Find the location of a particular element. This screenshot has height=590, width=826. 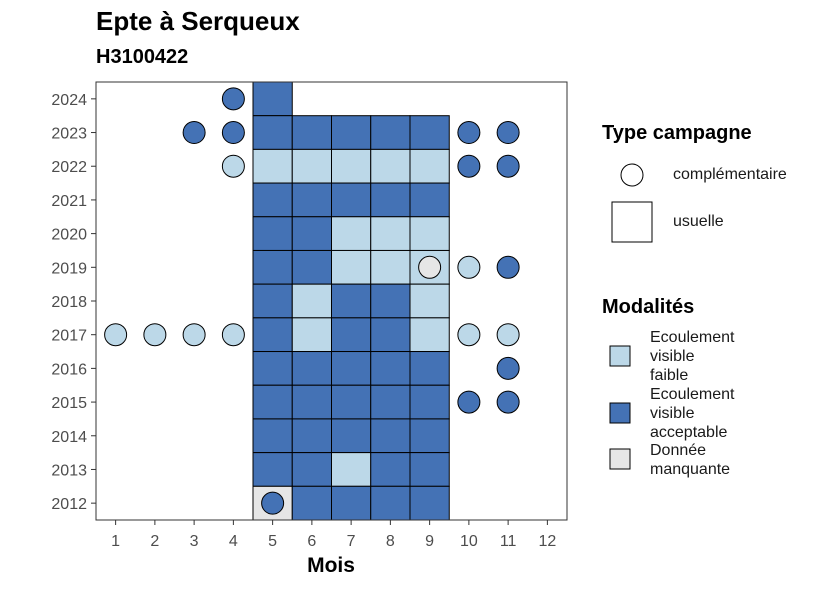

y-tick-label-2021: 2021 is located at coordinates (69, 201).